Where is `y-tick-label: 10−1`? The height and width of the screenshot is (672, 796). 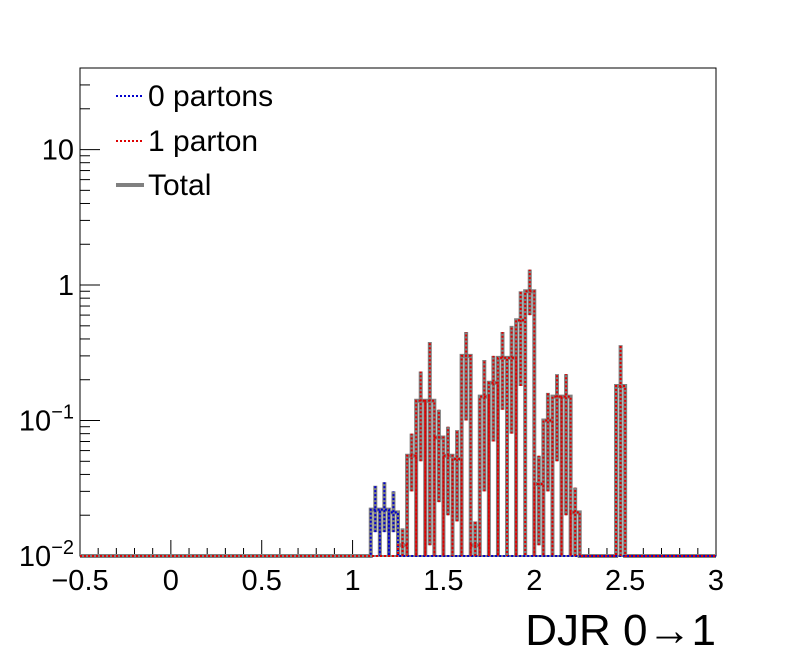 y-tick-label: 10−1 is located at coordinates (46, 420).